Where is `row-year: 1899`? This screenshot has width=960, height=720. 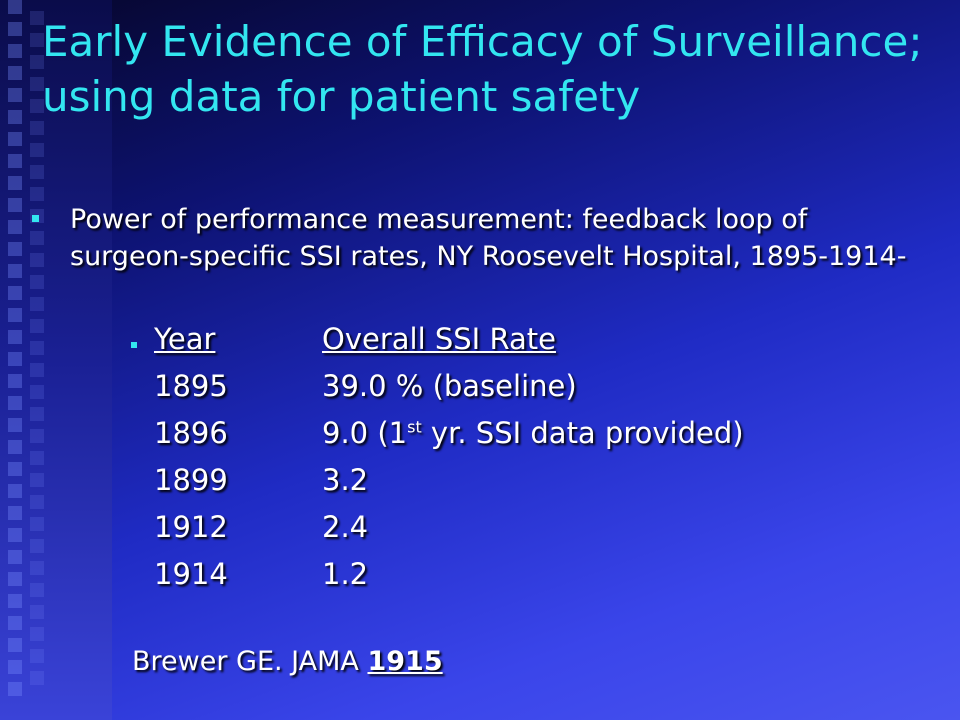
row-year: 1899 is located at coordinates (191, 480).